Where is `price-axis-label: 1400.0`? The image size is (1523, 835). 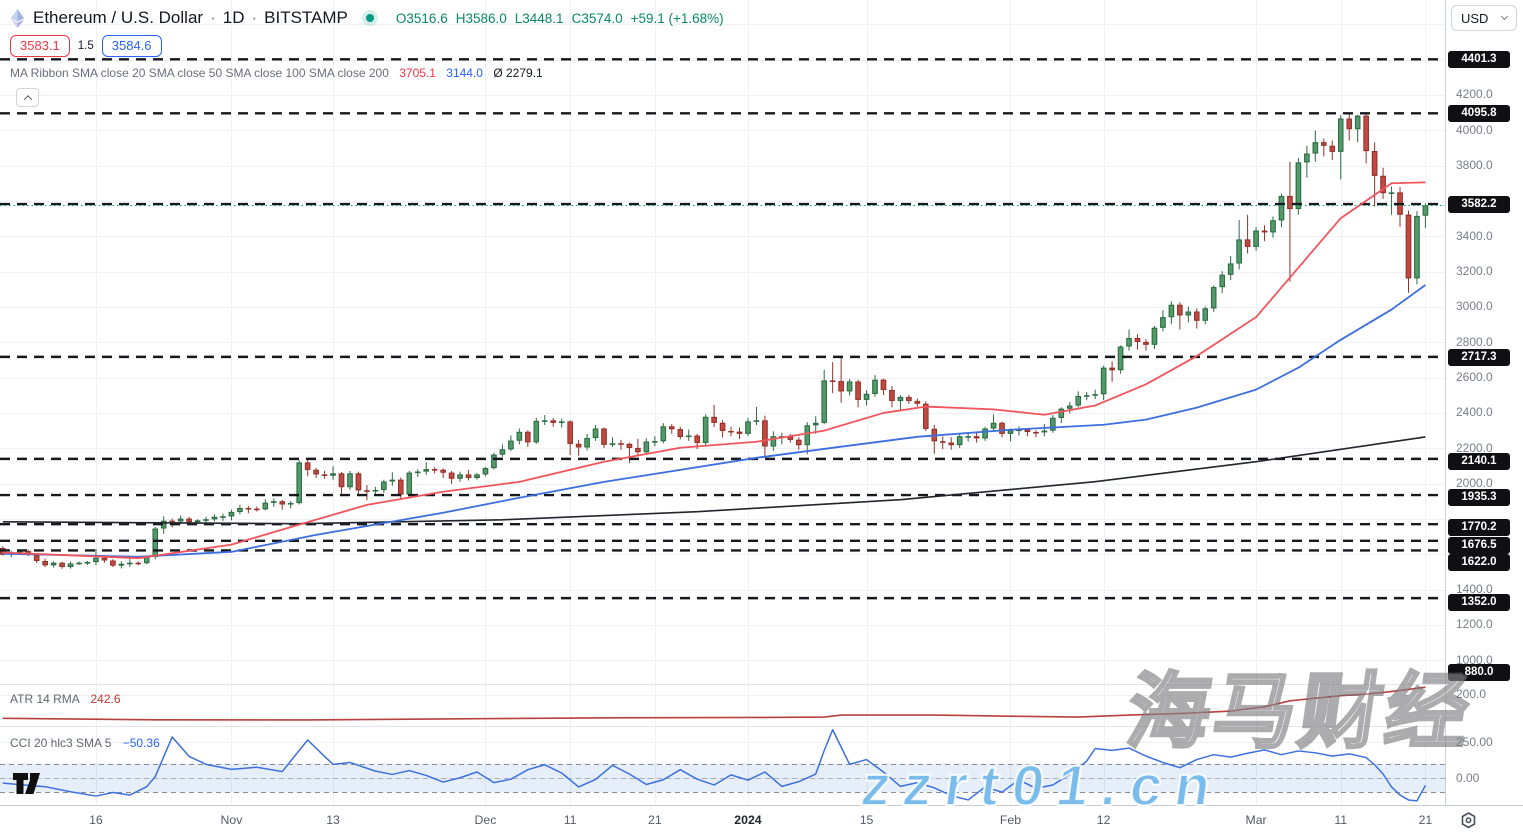 price-axis-label: 1400.0 is located at coordinates (1474, 589).